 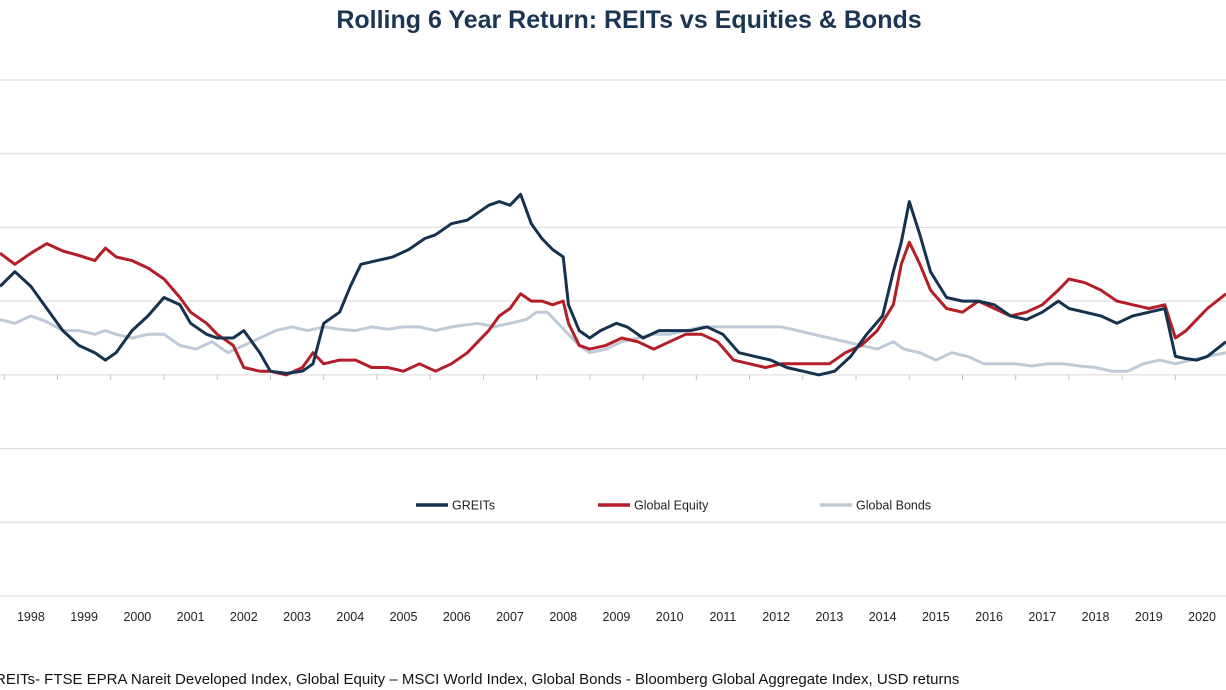 What do you see at coordinates (297, 617) in the screenshot?
I see `x-tick-label: 2003` at bounding box center [297, 617].